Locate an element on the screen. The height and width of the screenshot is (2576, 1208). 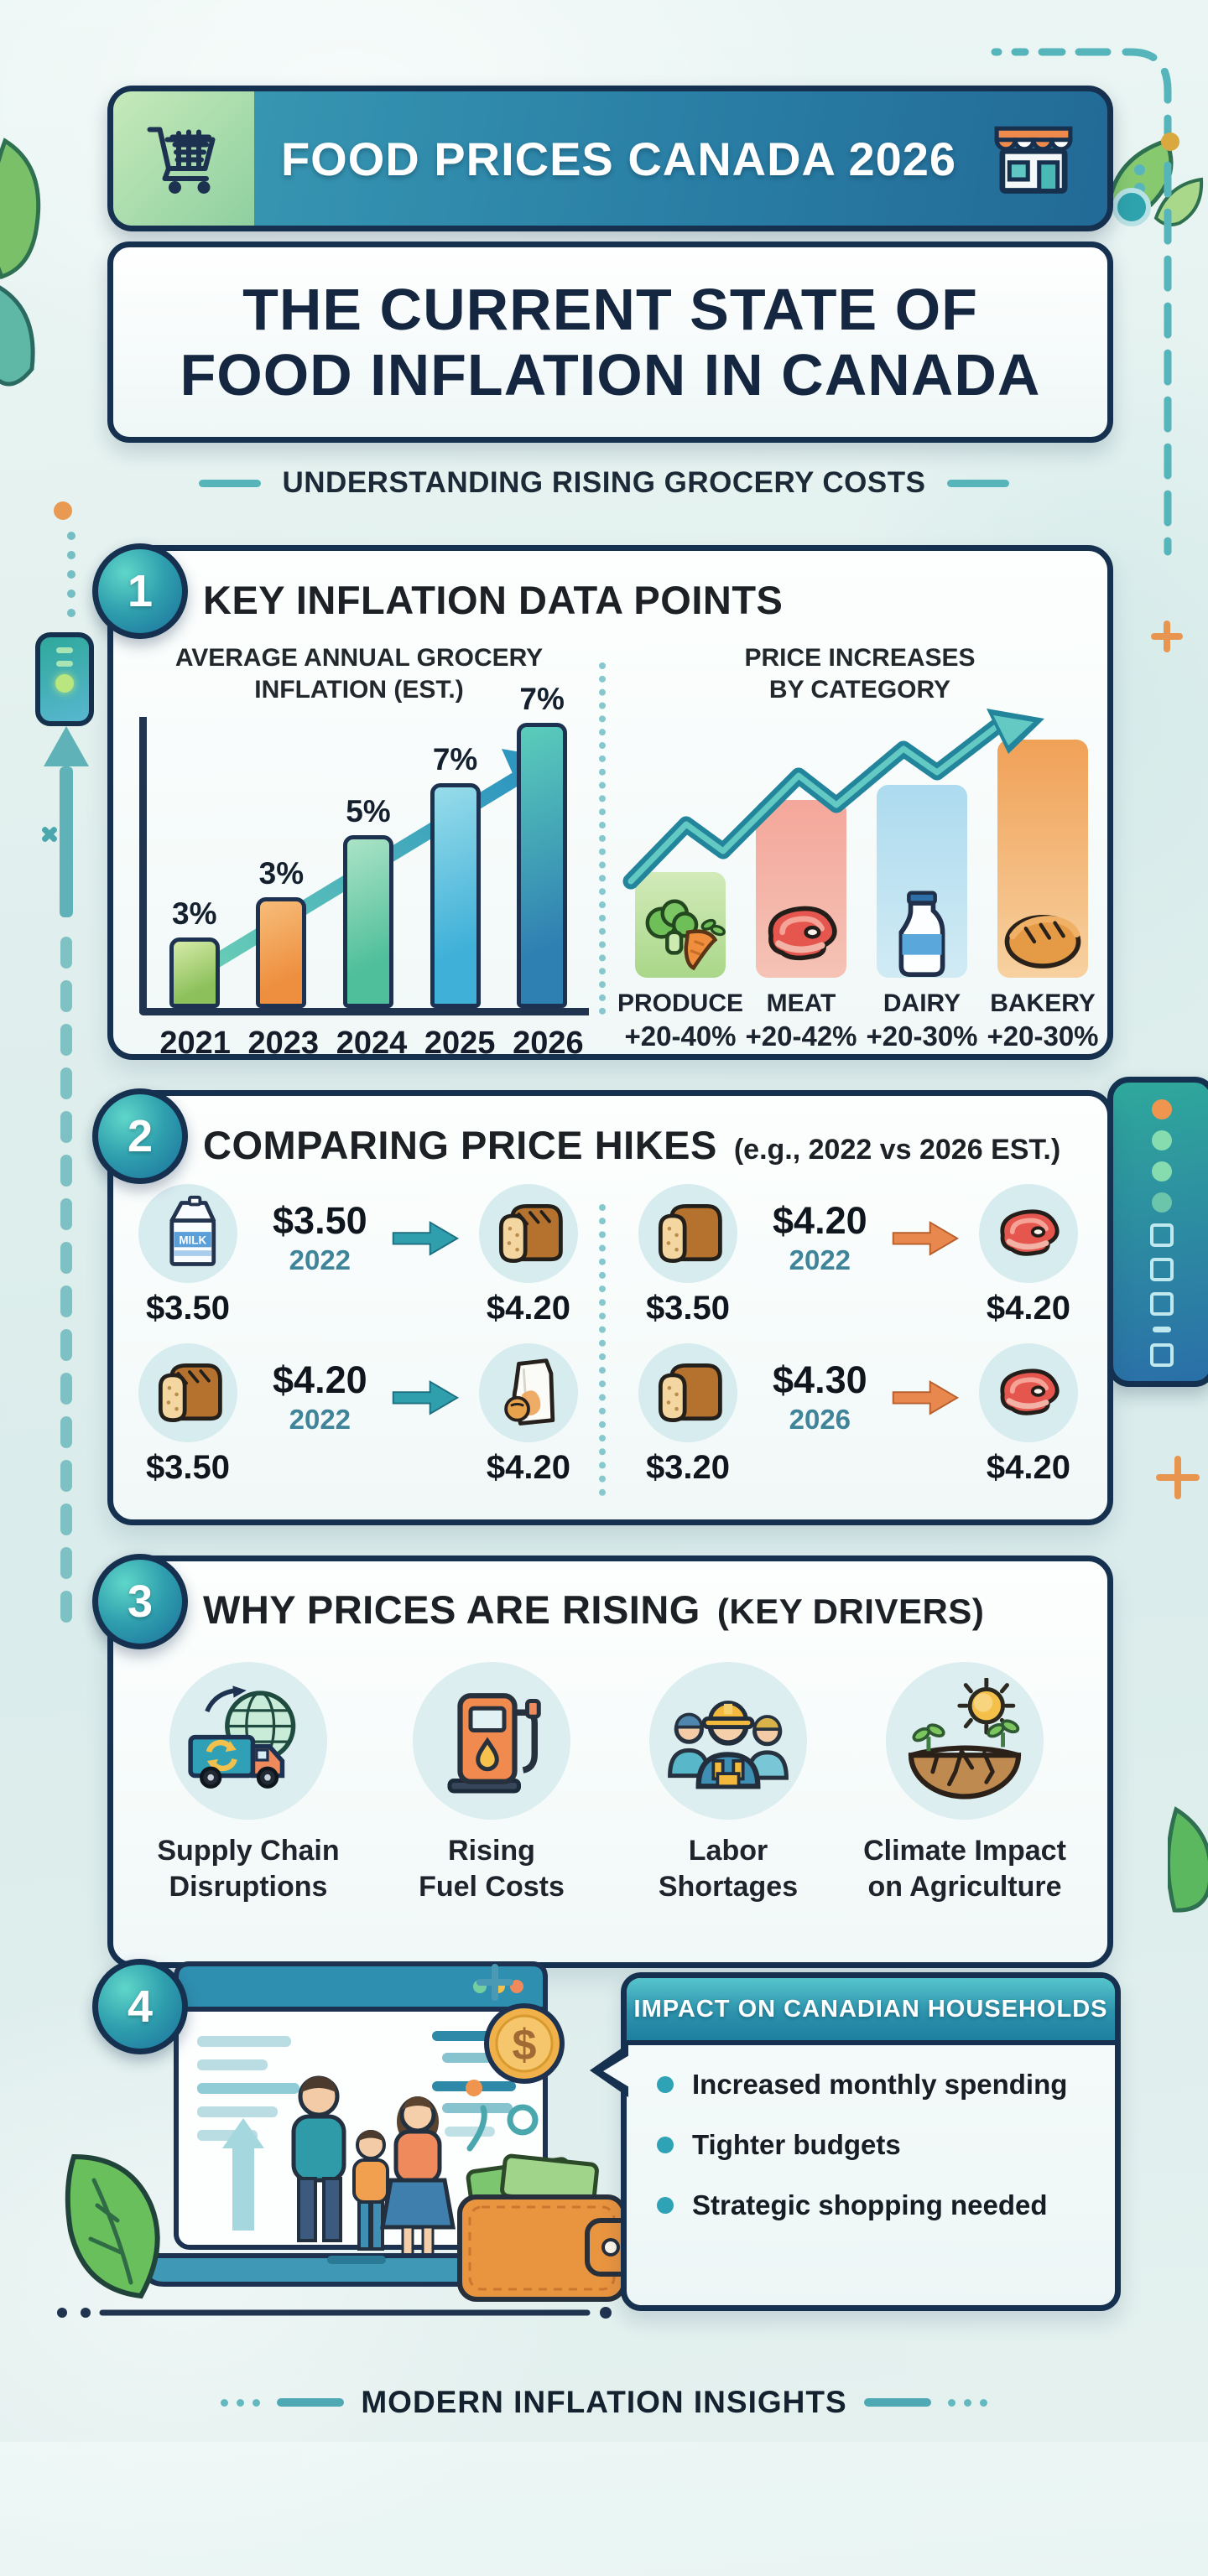
workers-icon is located at coordinates (728, 1745).